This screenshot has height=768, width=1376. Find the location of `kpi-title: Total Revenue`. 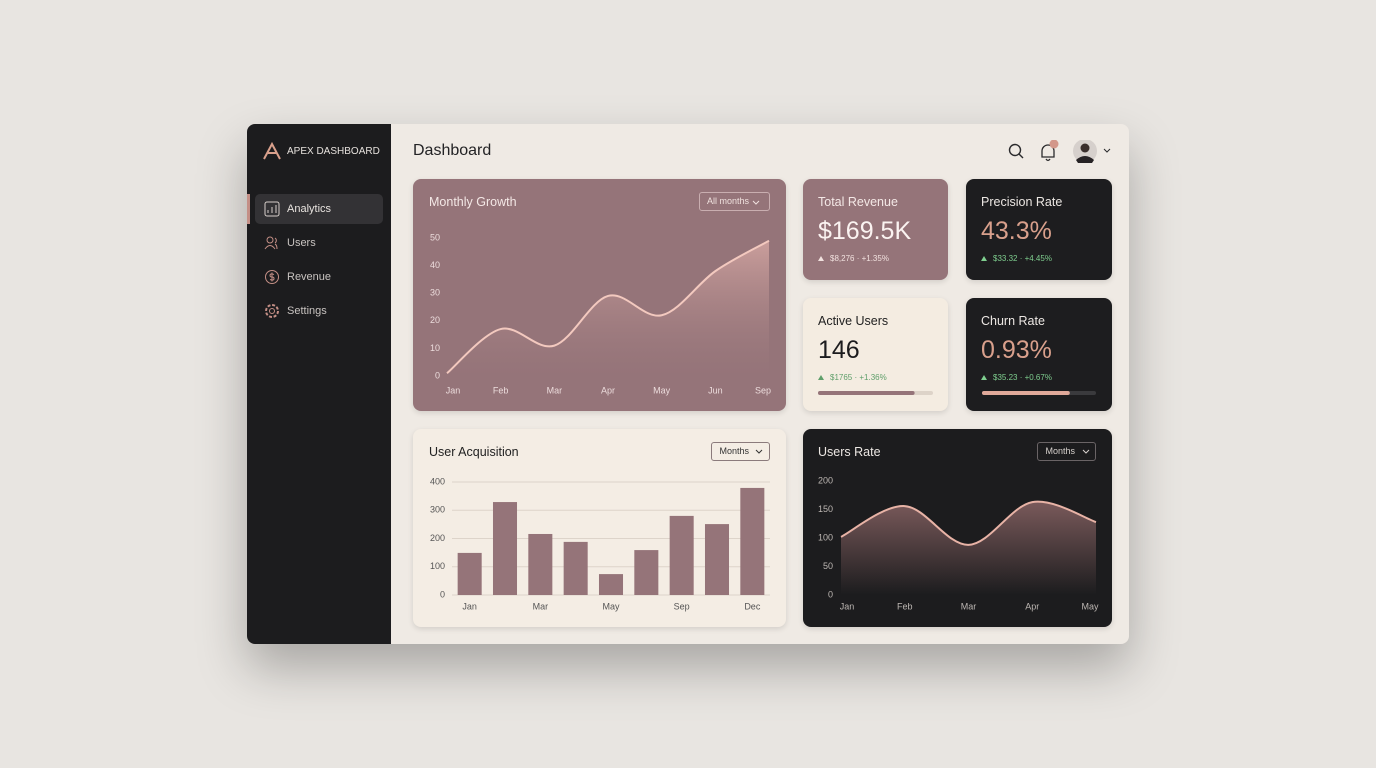

kpi-title: Total Revenue is located at coordinates (858, 202).